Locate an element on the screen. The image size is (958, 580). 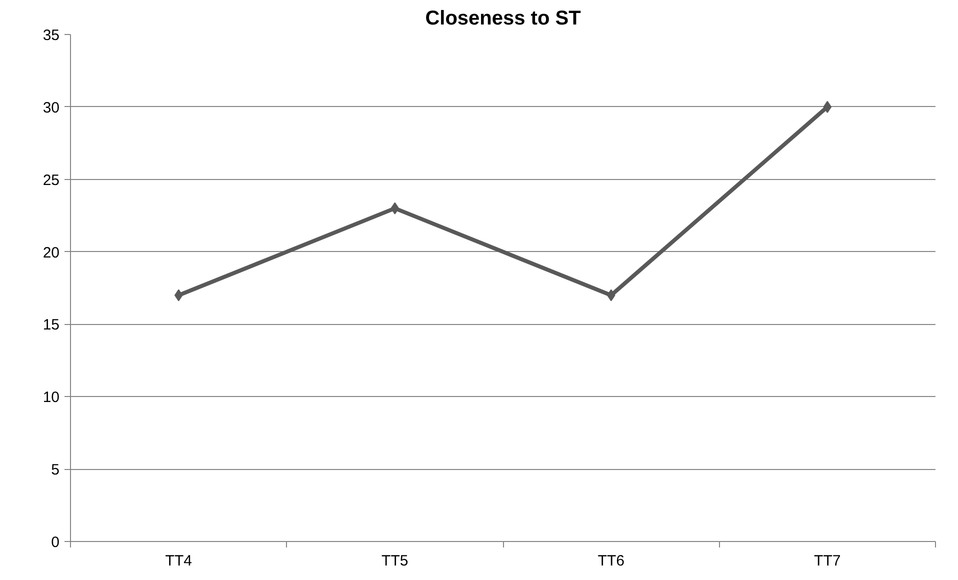
y-tick-label: 5 is located at coordinates (55, 470).